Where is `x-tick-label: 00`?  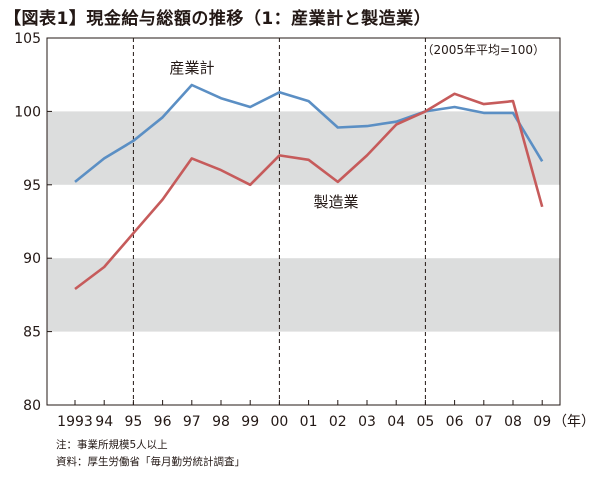 x-tick-label: 00 is located at coordinates (279, 422).